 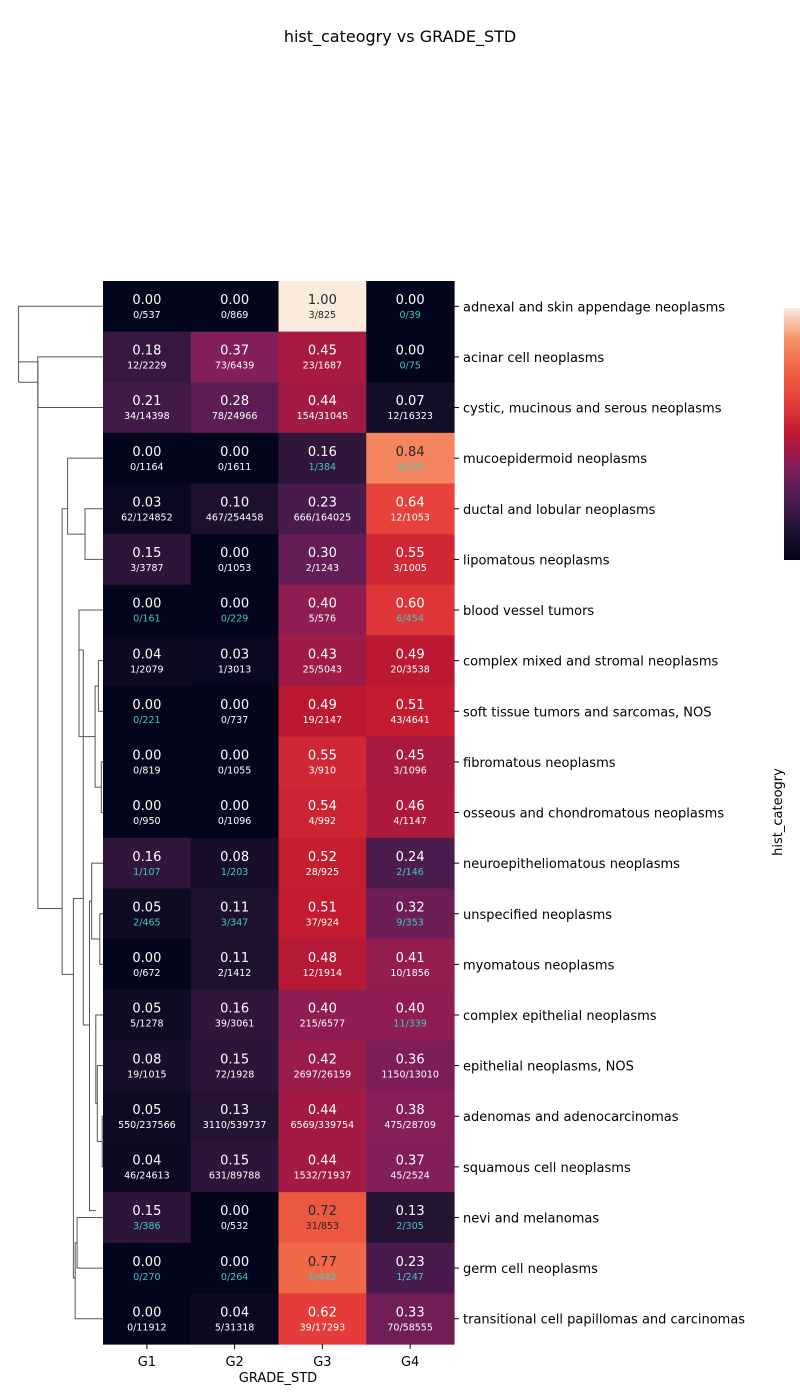 I want to click on chart-title: hist_cateogry vs GRADE_STD, so click(x=400, y=37).